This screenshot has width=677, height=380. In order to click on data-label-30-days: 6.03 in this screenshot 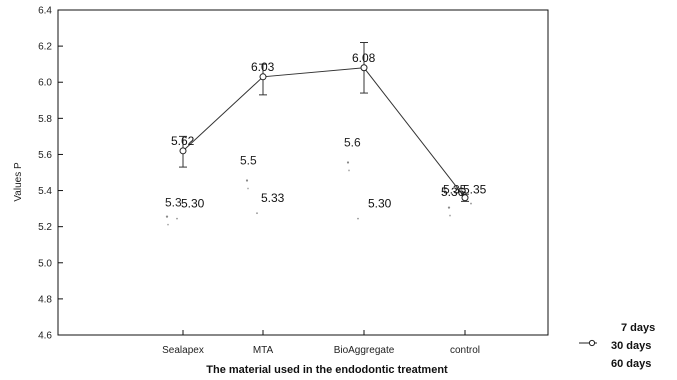, I will do `click(263, 67)`.